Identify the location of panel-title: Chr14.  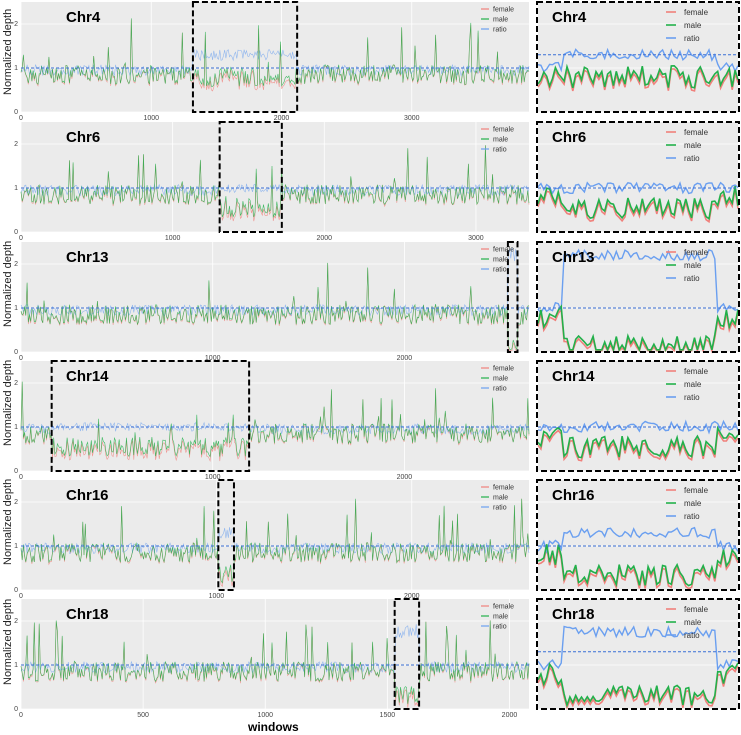
(87, 376).